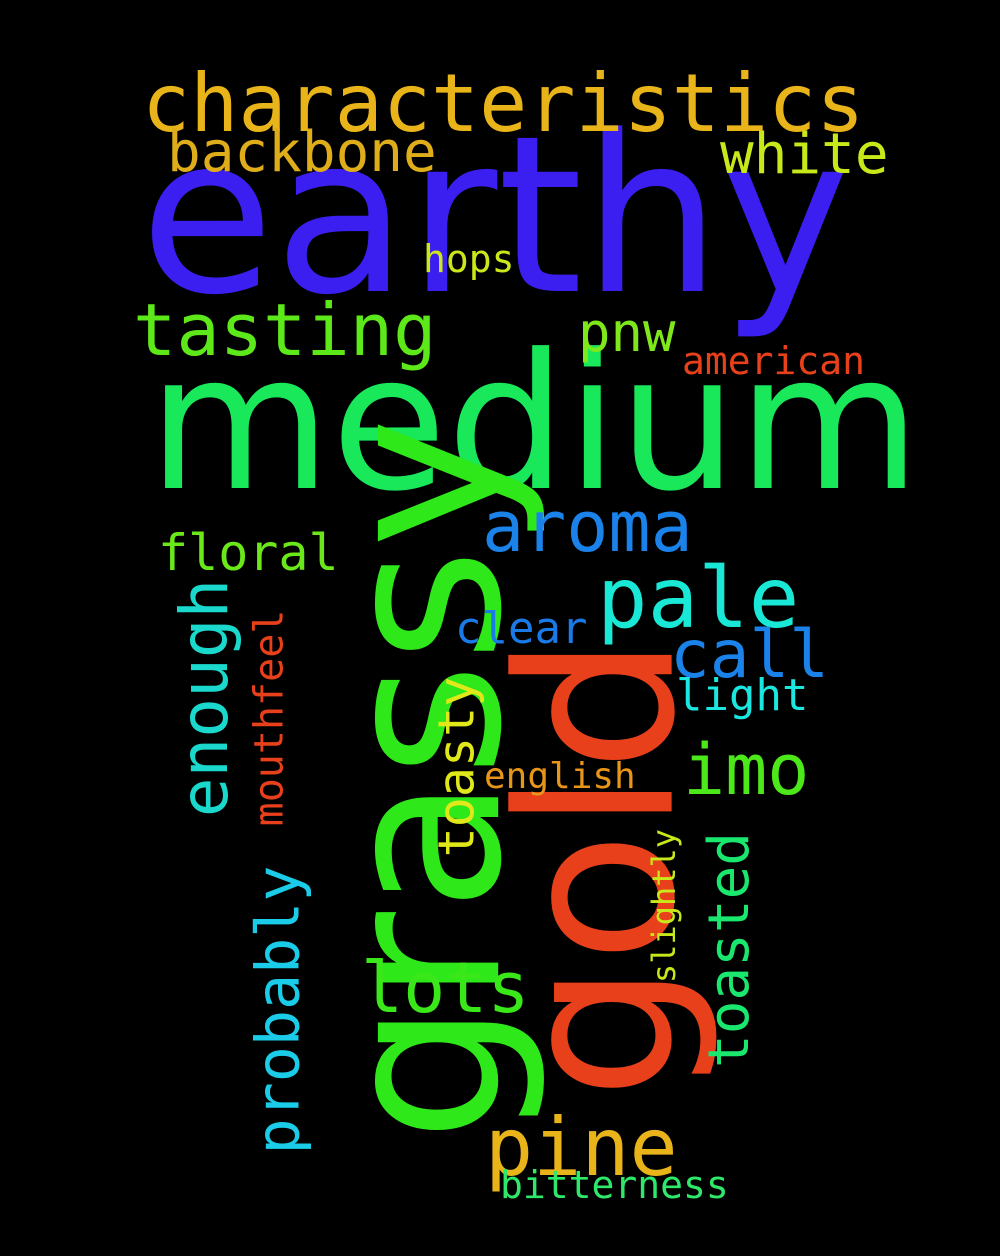 The height and width of the screenshot is (1256, 1000). I want to click on word-floral: floral, so click(248, 553).